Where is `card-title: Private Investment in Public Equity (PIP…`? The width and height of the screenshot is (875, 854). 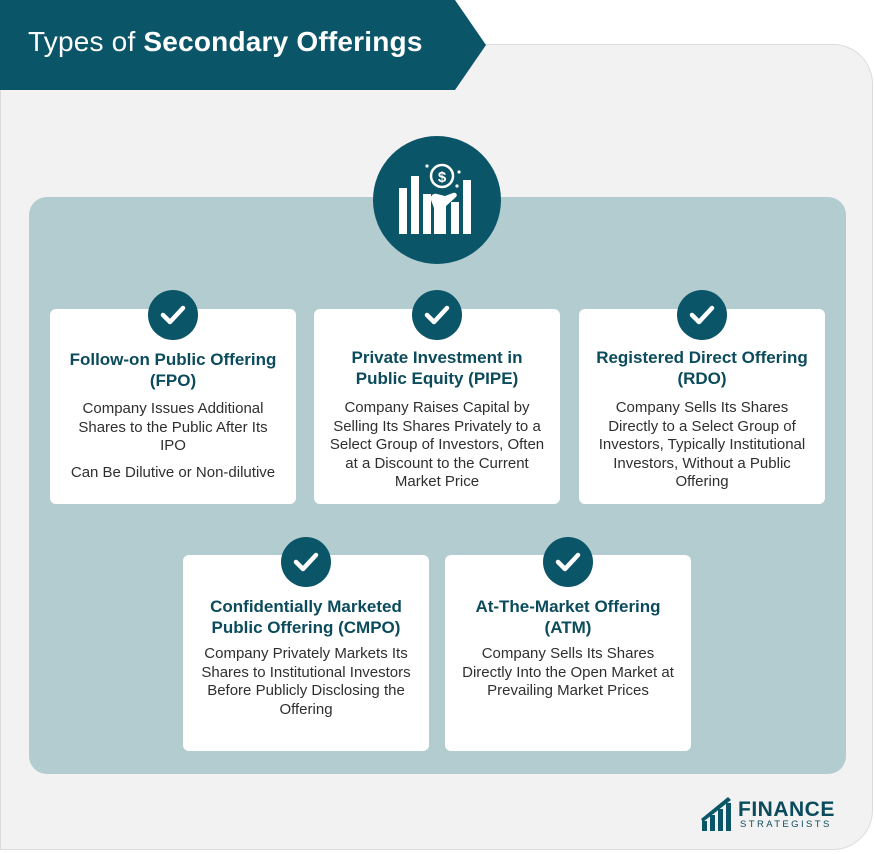
card-title: Private Investment in Public Equity (PIP… is located at coordinates (437, 368).